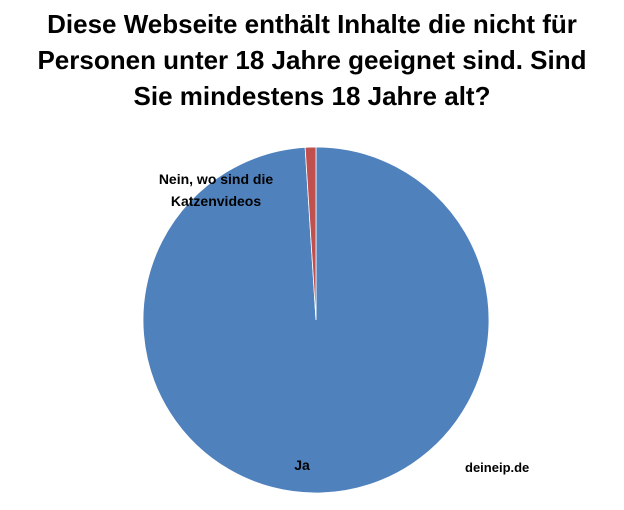  Describe the element at coordinates (216, 201) in the screenshot. I see `slice-label-line: Katzenvideos` at that location.